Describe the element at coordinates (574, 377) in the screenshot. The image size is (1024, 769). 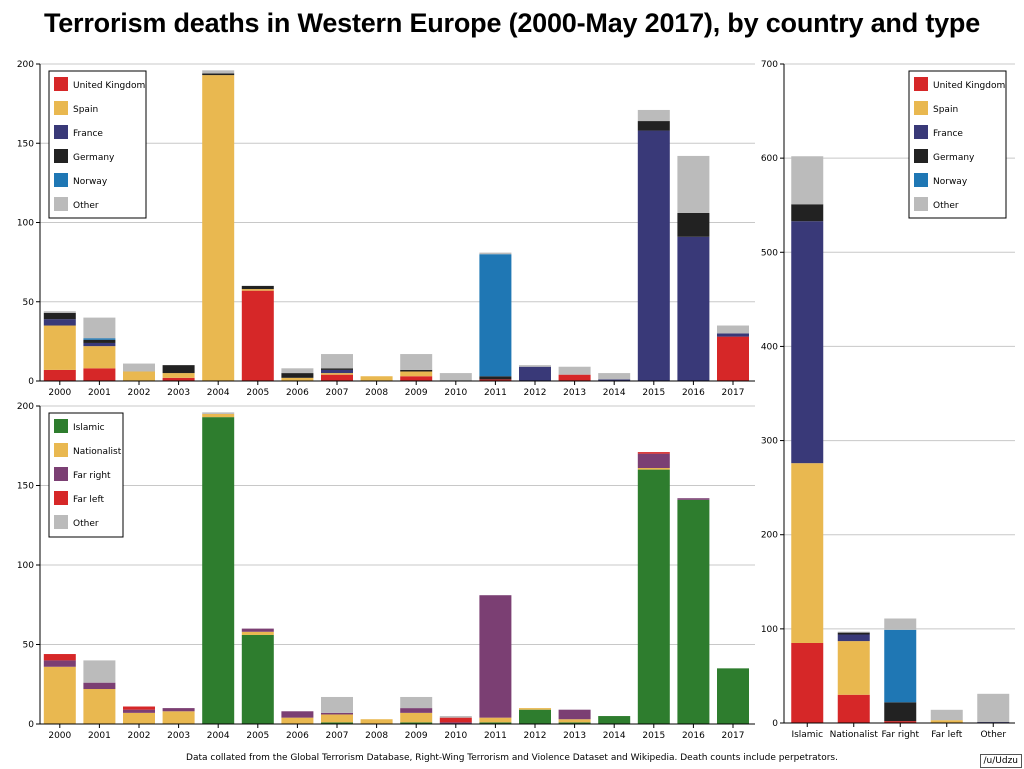
I see `bar-segment-united-kingdom-2013` at that location.